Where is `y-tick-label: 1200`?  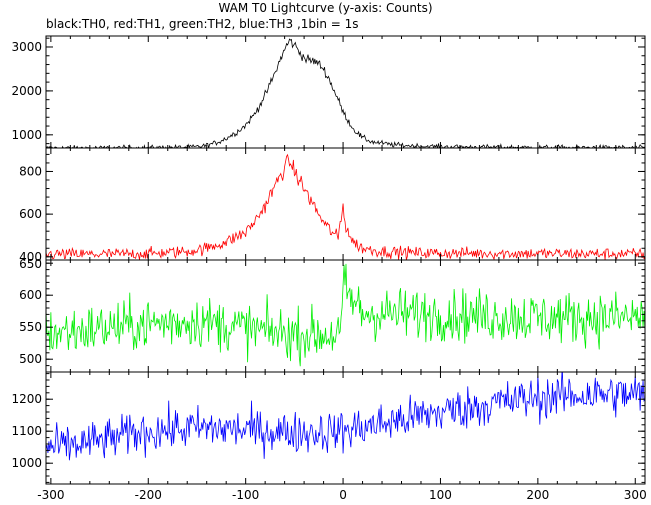
y-tick-label: 1200 is located at coordinates (26, 399).